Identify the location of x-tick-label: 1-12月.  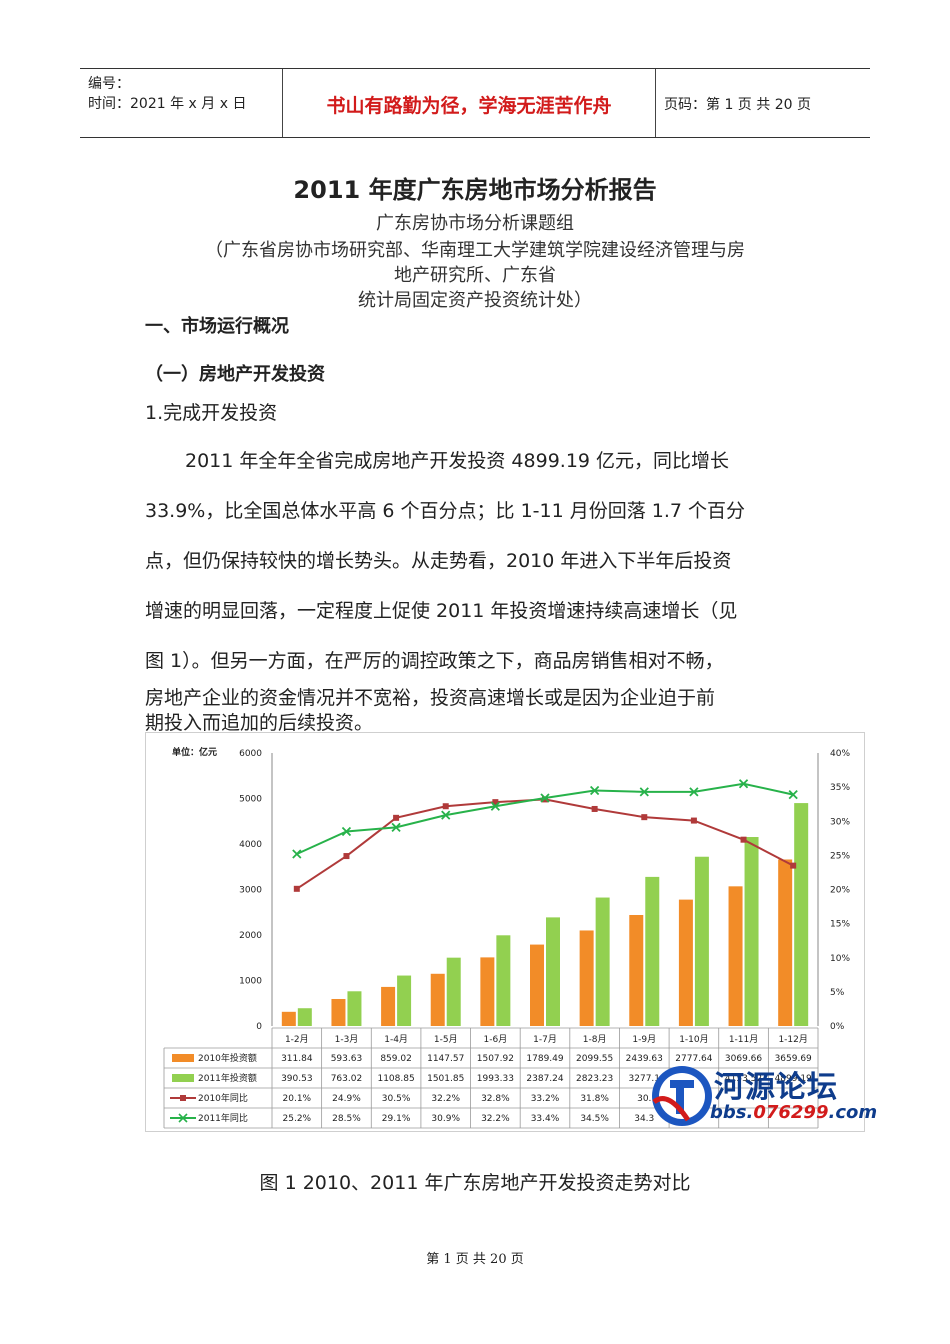
(792, 1039).